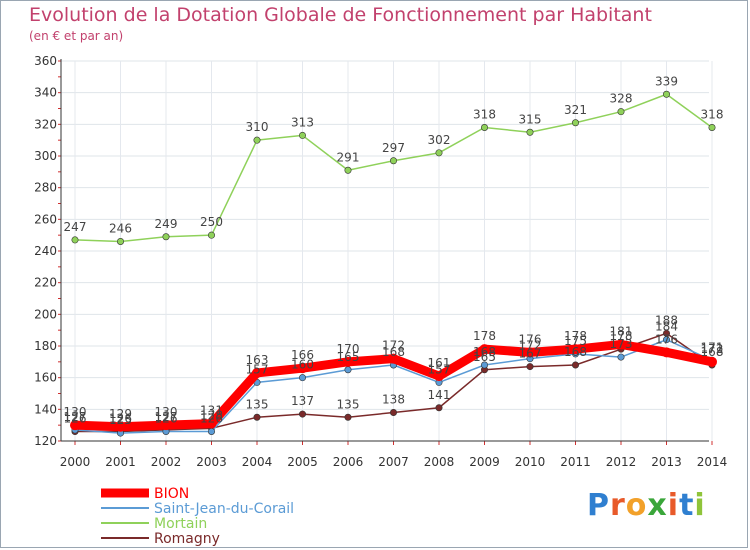 This screenshot has height=550, width=750. Describe the element at coordinates (666, 81) in the screenshot. I see `data-label-mortain: 339` at that location.